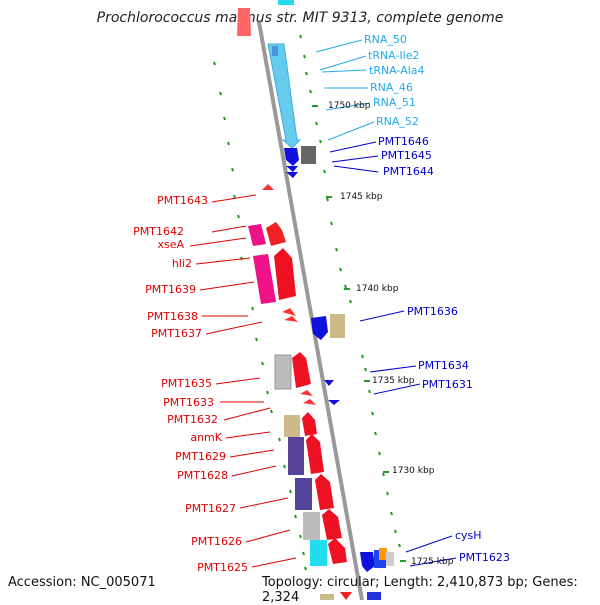  I want to click on gene-label: PMT1629, so click(200, 456).